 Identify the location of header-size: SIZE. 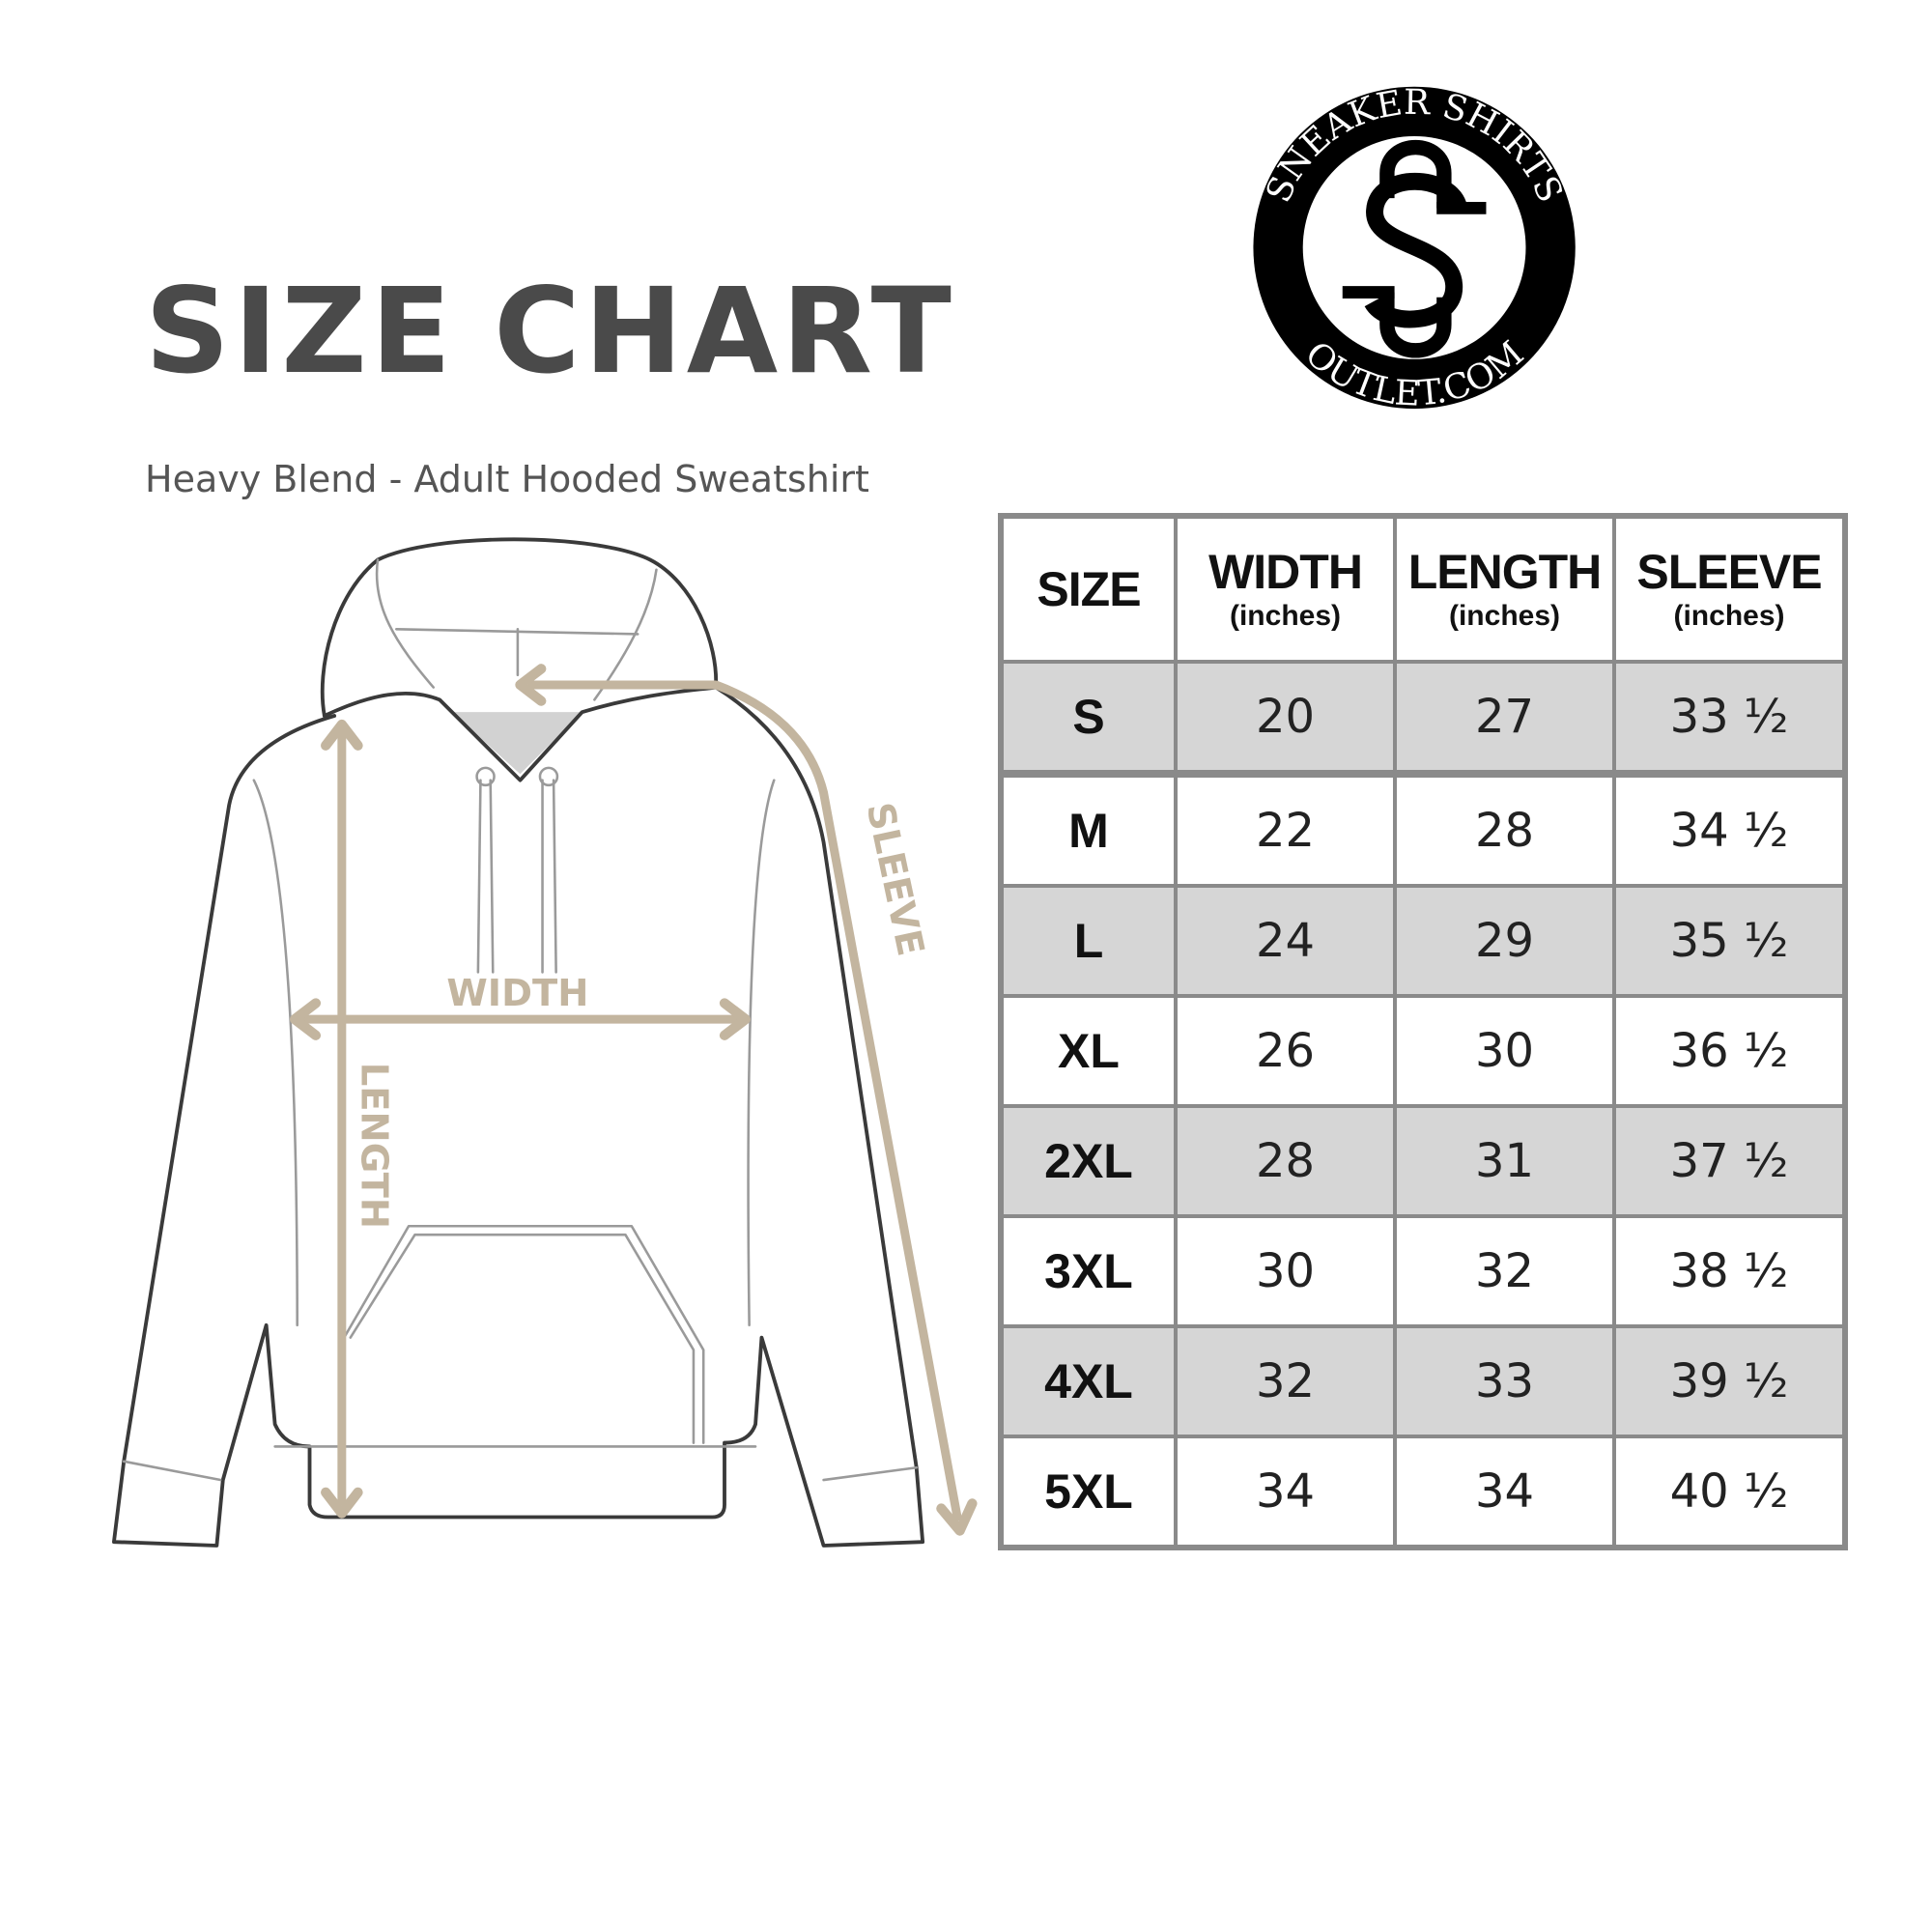
(1088, 589).